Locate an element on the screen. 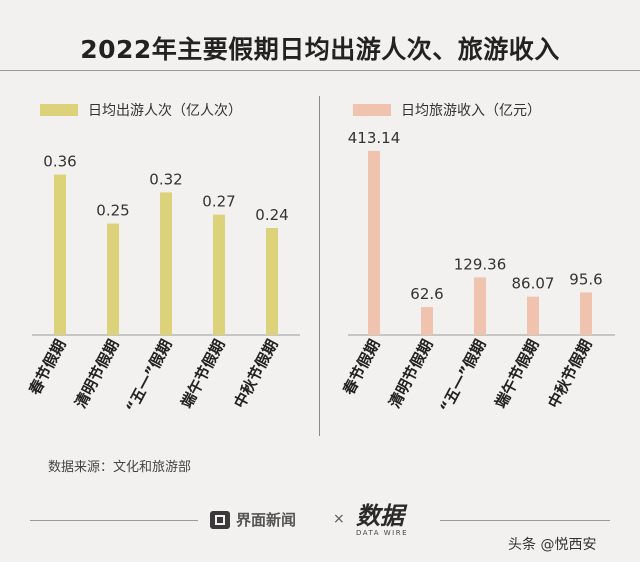 This screenshot has width=640, height=562. partner-logo-mark: 数据 is located at coordinates (380, 516).